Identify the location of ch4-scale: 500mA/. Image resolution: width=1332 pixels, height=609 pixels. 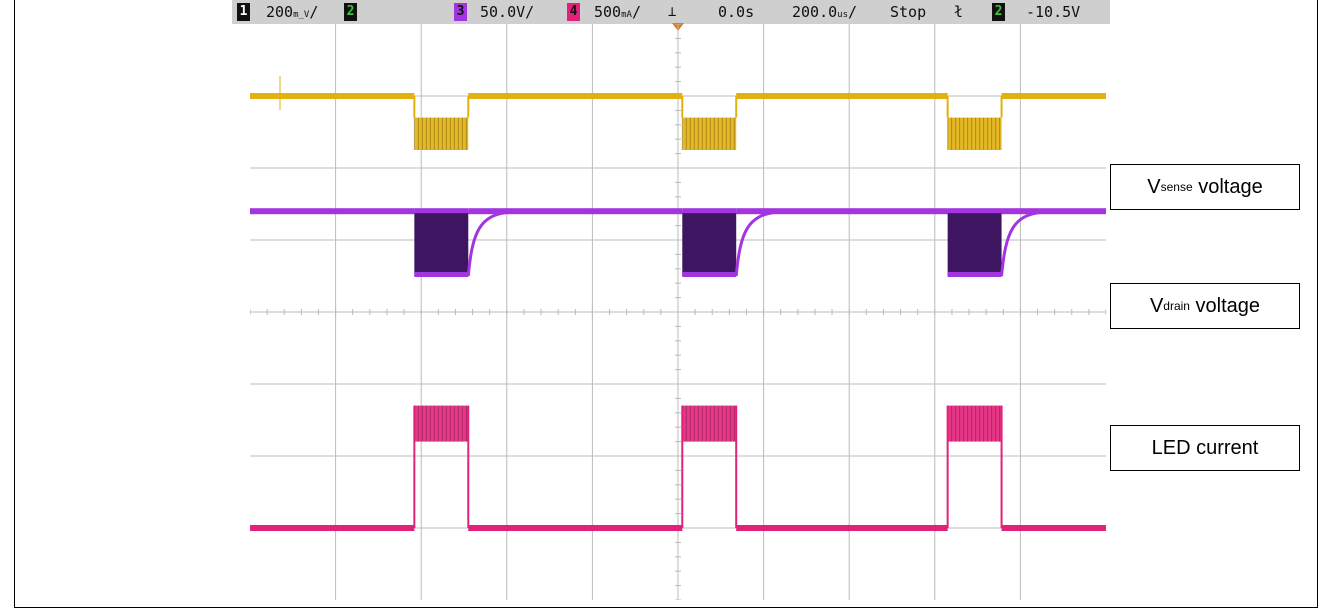
(617, 12).